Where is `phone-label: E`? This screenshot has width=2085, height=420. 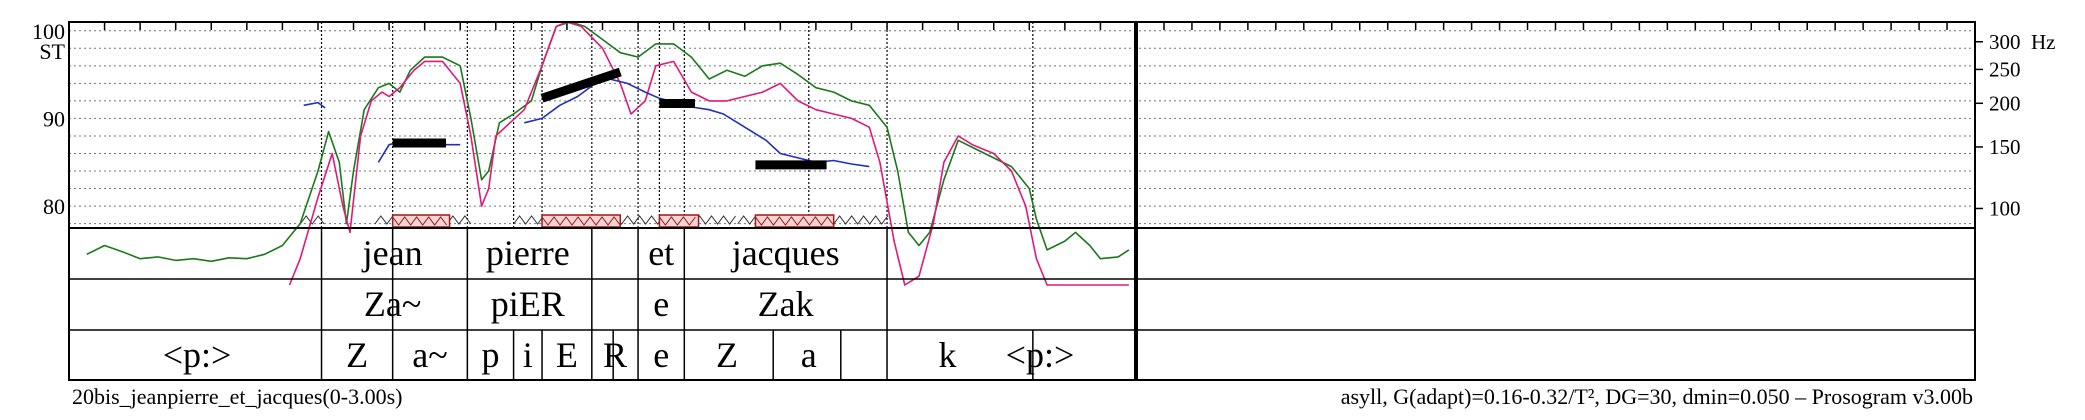
phone-label: E is located at coordinates (567, 355).